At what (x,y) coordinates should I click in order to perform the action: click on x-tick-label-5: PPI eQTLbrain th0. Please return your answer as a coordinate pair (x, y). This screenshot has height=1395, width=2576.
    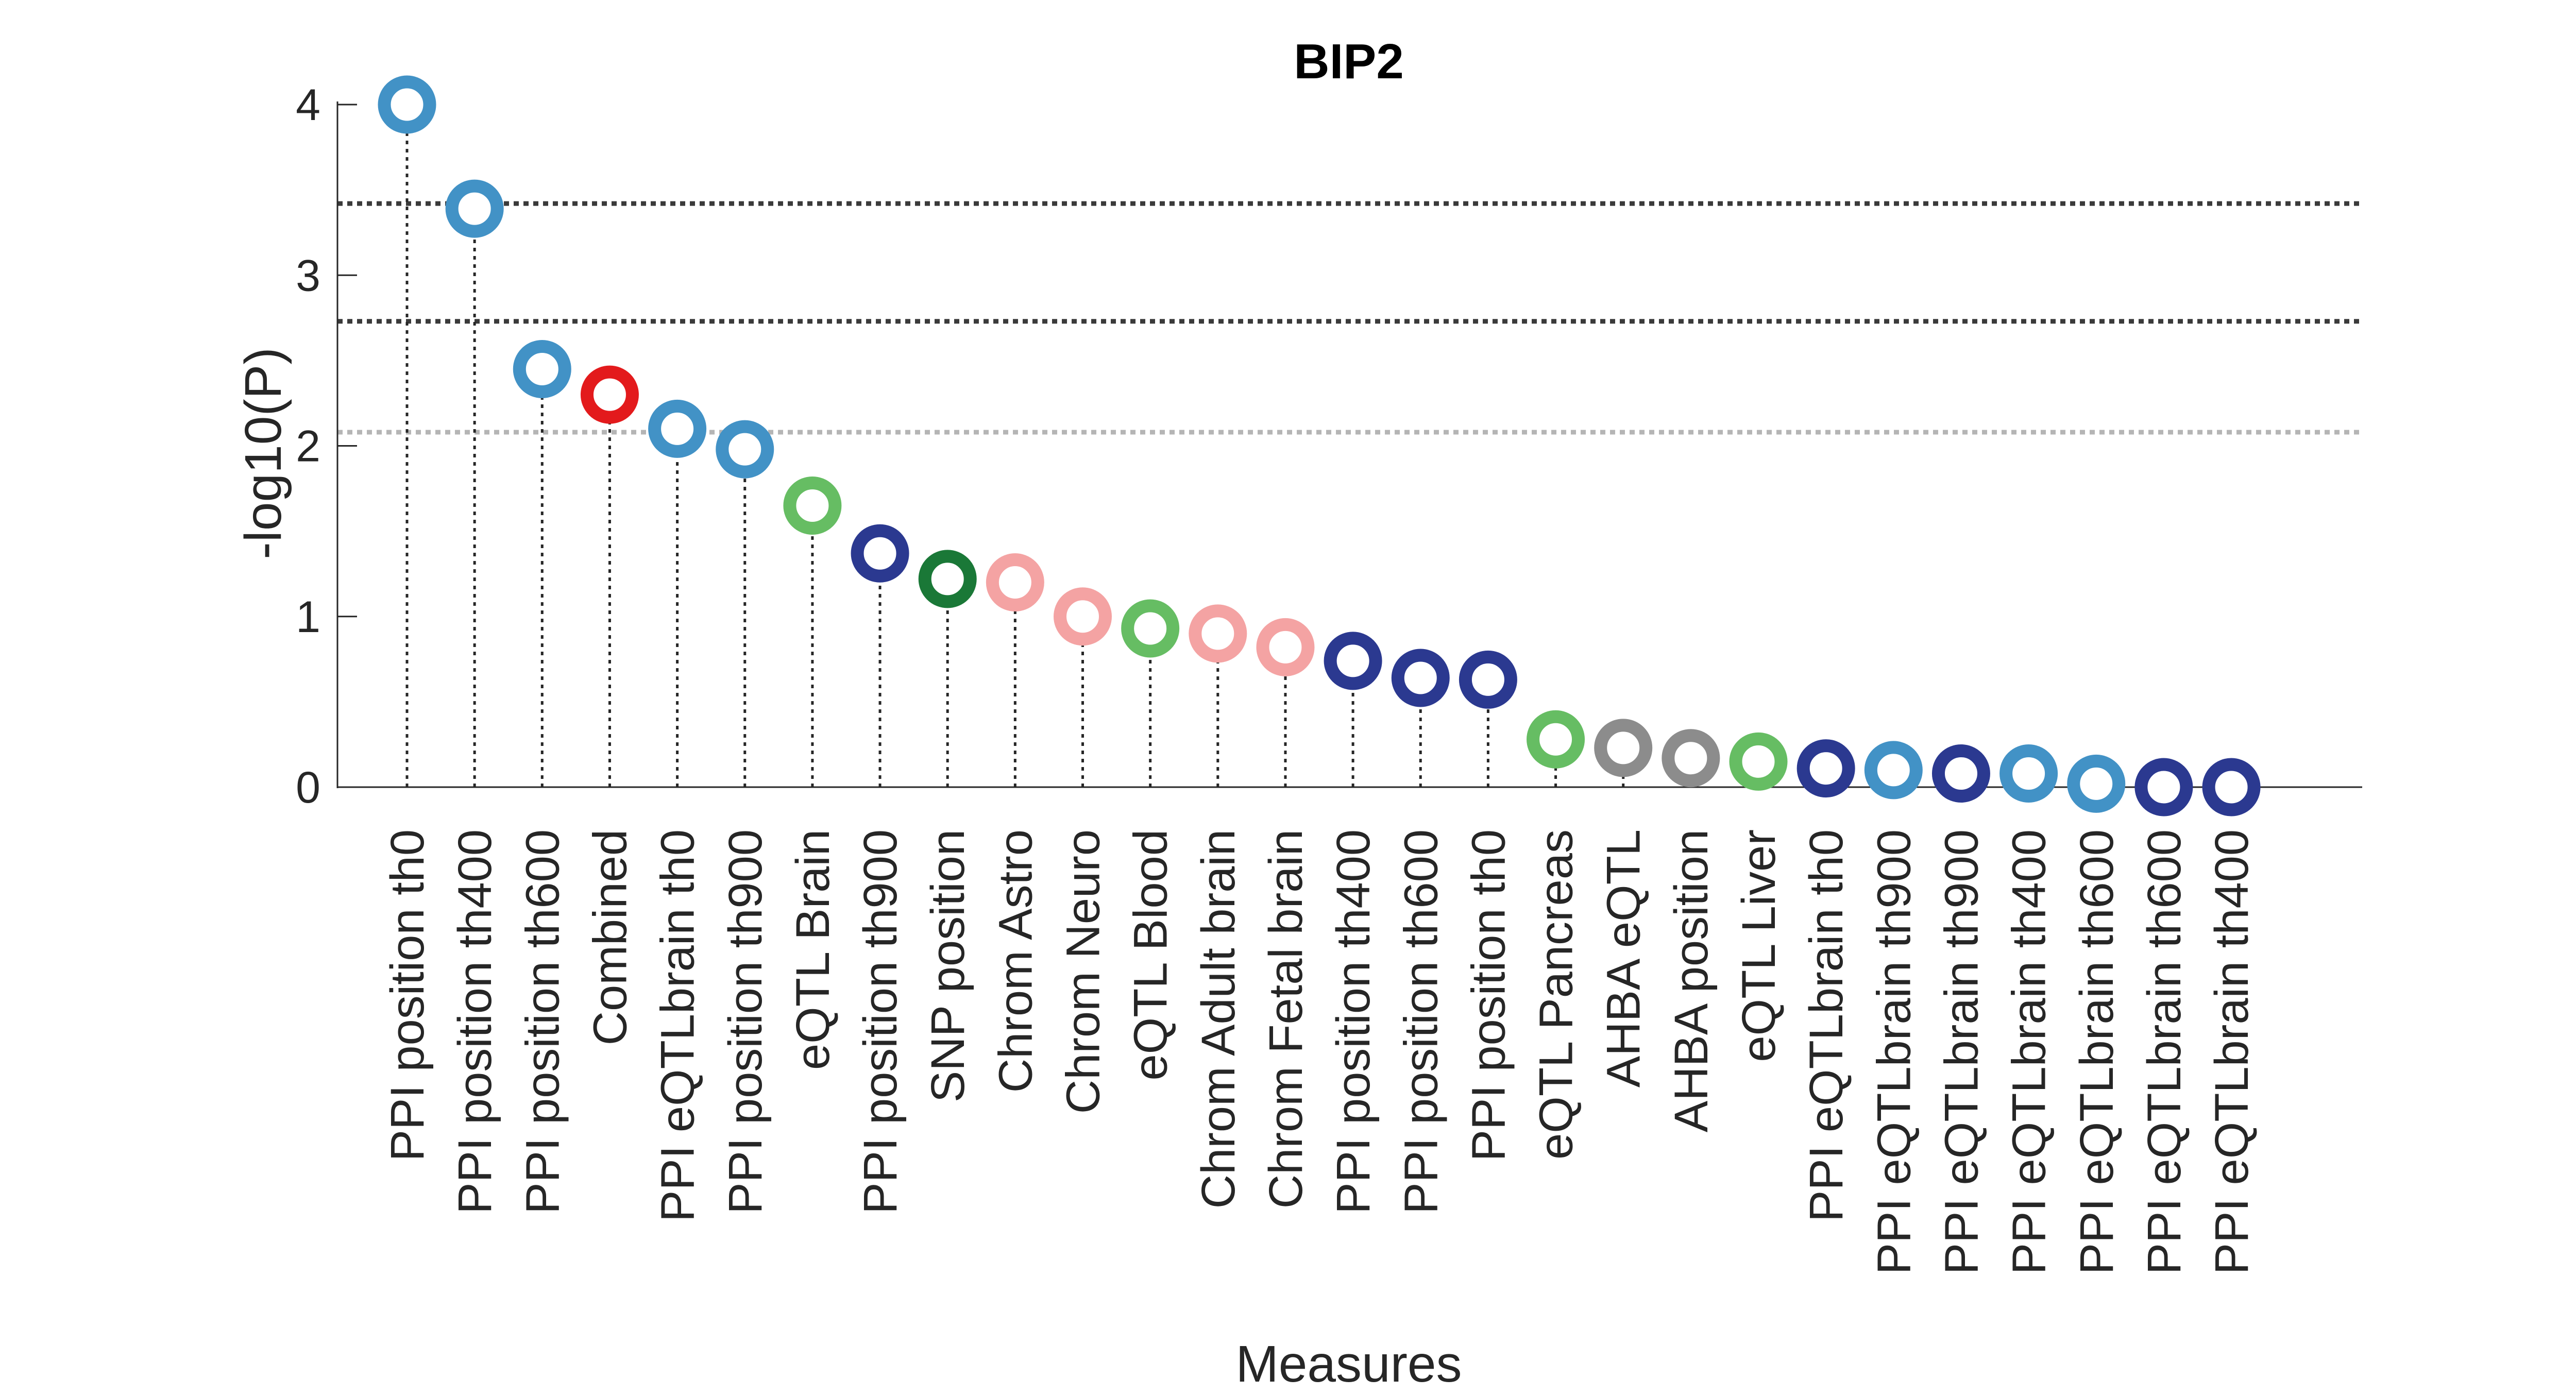
    Looking at the image, I should click on (678, 1025).